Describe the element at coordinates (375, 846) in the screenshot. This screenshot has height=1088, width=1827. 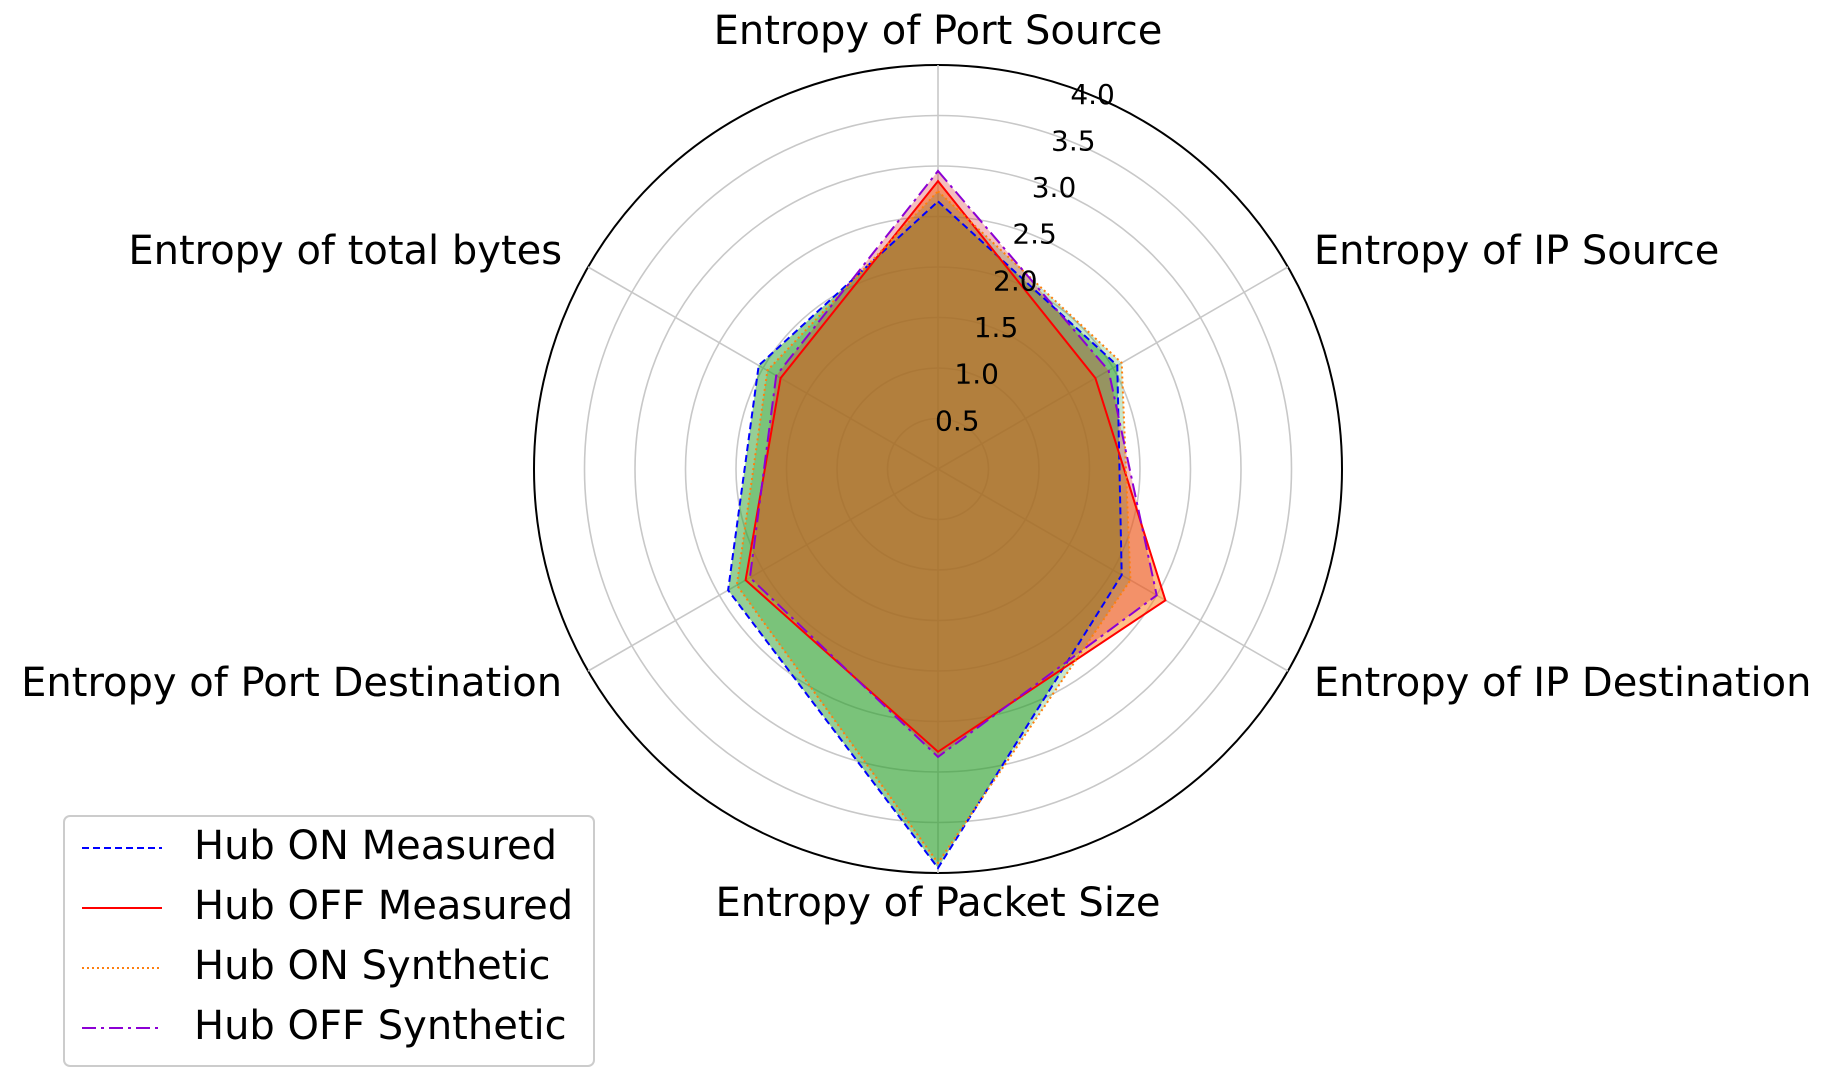
I see `legend-label: Hub ON Measured` at that location.